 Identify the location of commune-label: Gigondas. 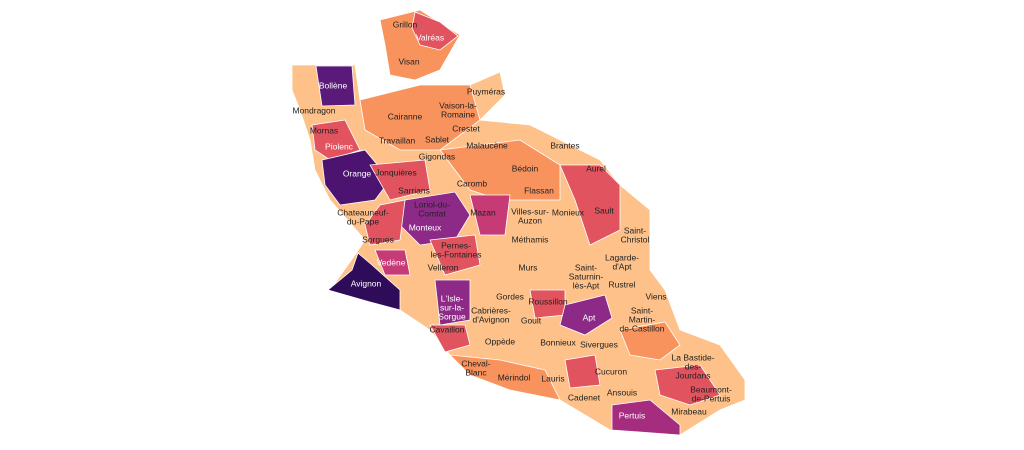
(437, 156).